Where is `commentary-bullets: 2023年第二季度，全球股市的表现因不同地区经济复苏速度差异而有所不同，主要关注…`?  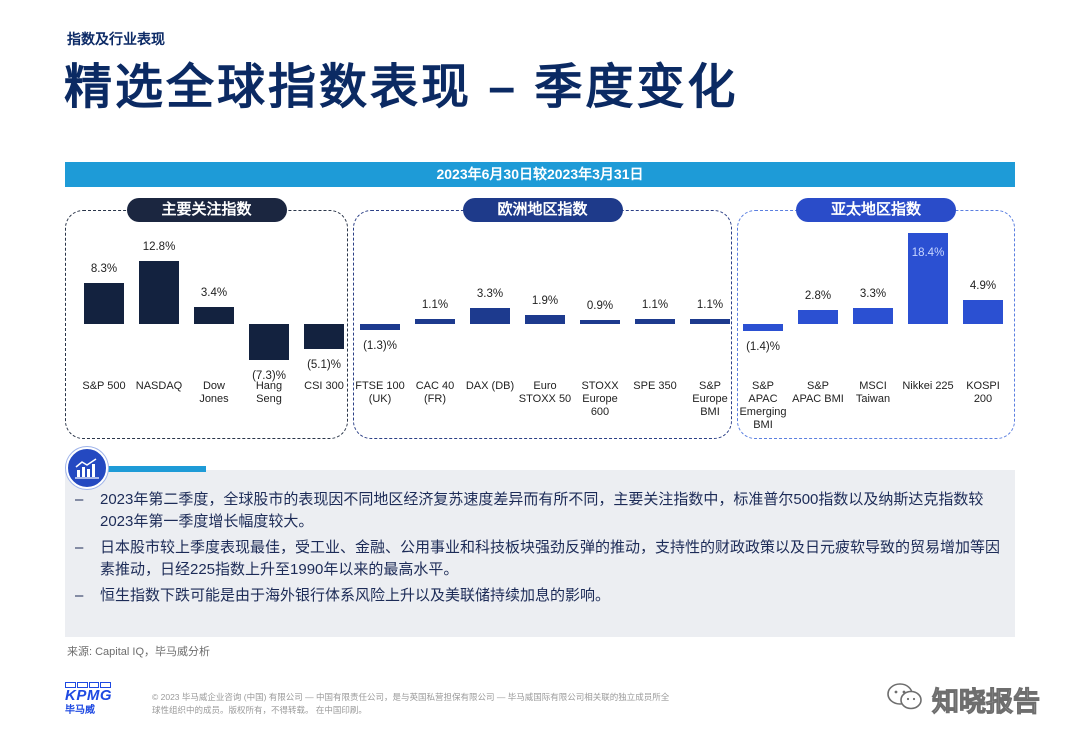
commentary-bullets: 2023年第二季度，全球股市的表现因不同地区经济复苏速度差异而有所不同，主要关注… is located at coordinates (542, 550).